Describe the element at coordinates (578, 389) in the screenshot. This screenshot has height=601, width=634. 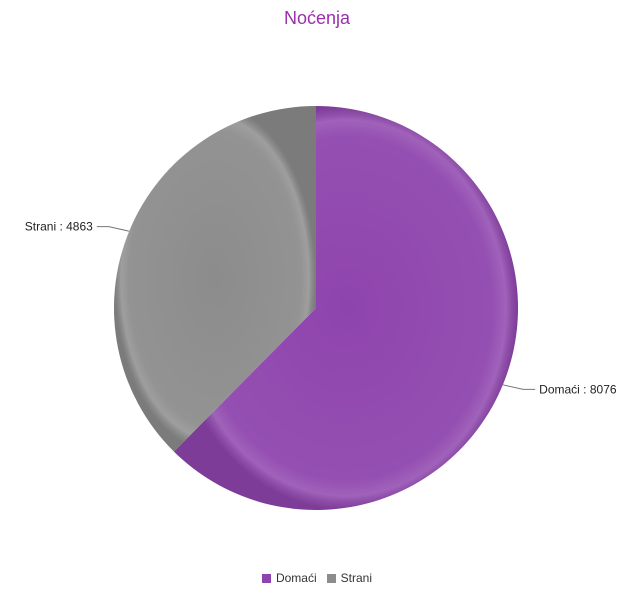
I see `data-label-doma-i: Domaći : 8076` at that location.